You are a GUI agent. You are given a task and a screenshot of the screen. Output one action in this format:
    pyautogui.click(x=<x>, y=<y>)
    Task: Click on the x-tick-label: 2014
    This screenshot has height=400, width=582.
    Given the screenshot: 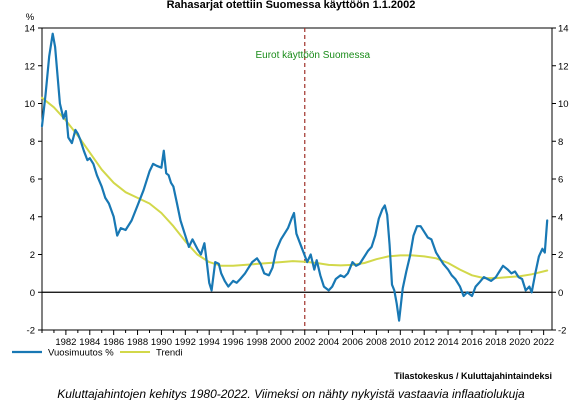 What is the action you would take?
    pyautogui.click(x=448, y=342)
    